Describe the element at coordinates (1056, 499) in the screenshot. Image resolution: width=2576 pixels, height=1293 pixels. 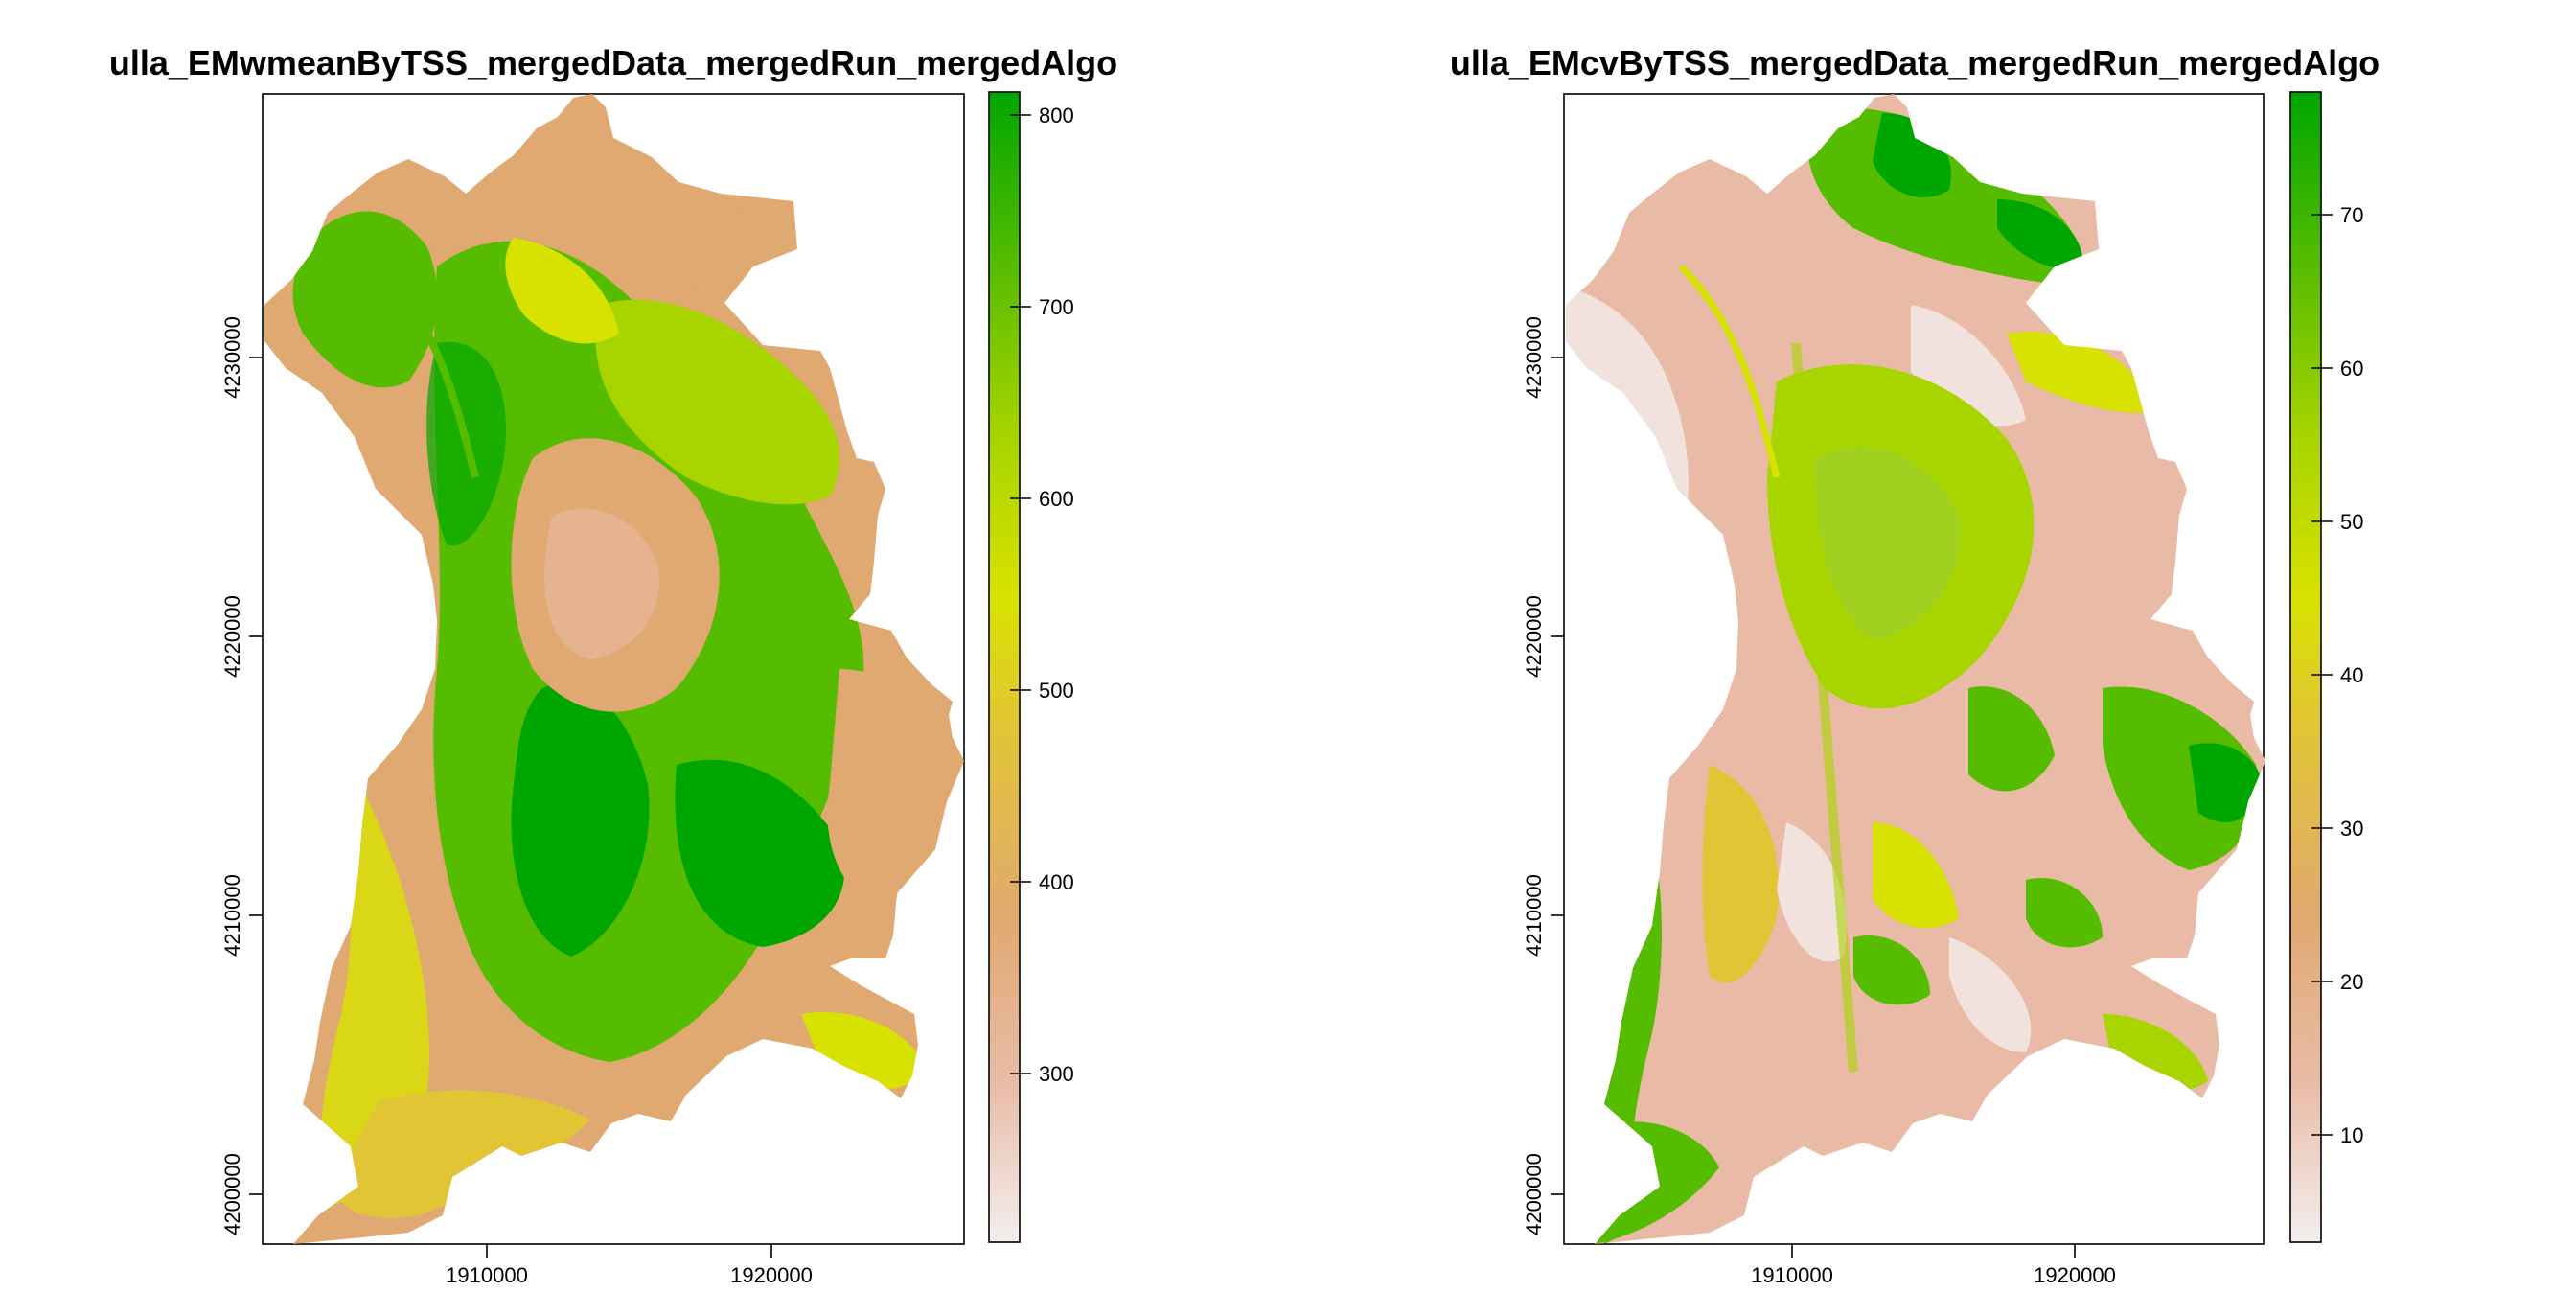
I see `legend-tick-label: 600` at that location.